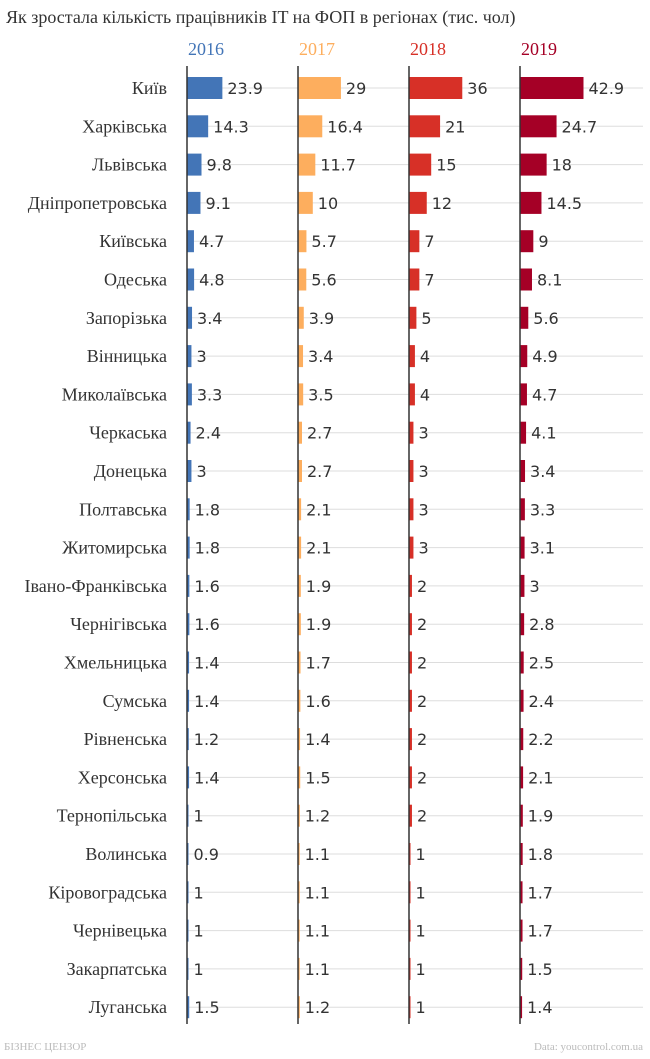  I want to click on category-label: Тернопільська, so click(112, 816).